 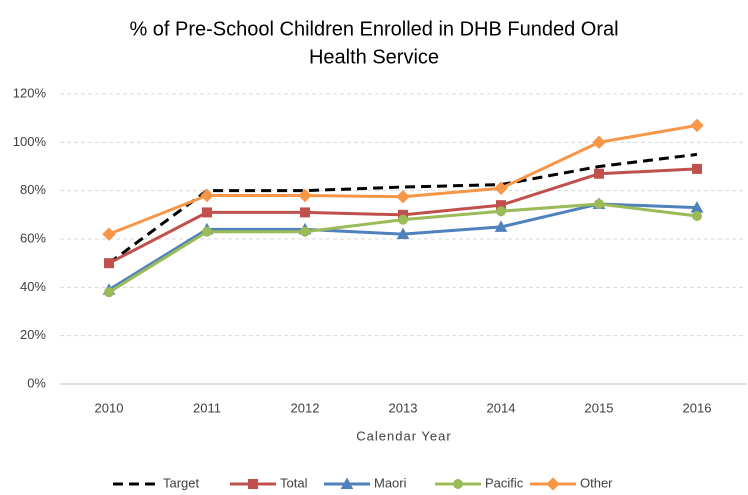 What do you see at coordinates (390, 482) in the screenshot?
I see `legend-label: Maori` at bounding box center [390, 482].